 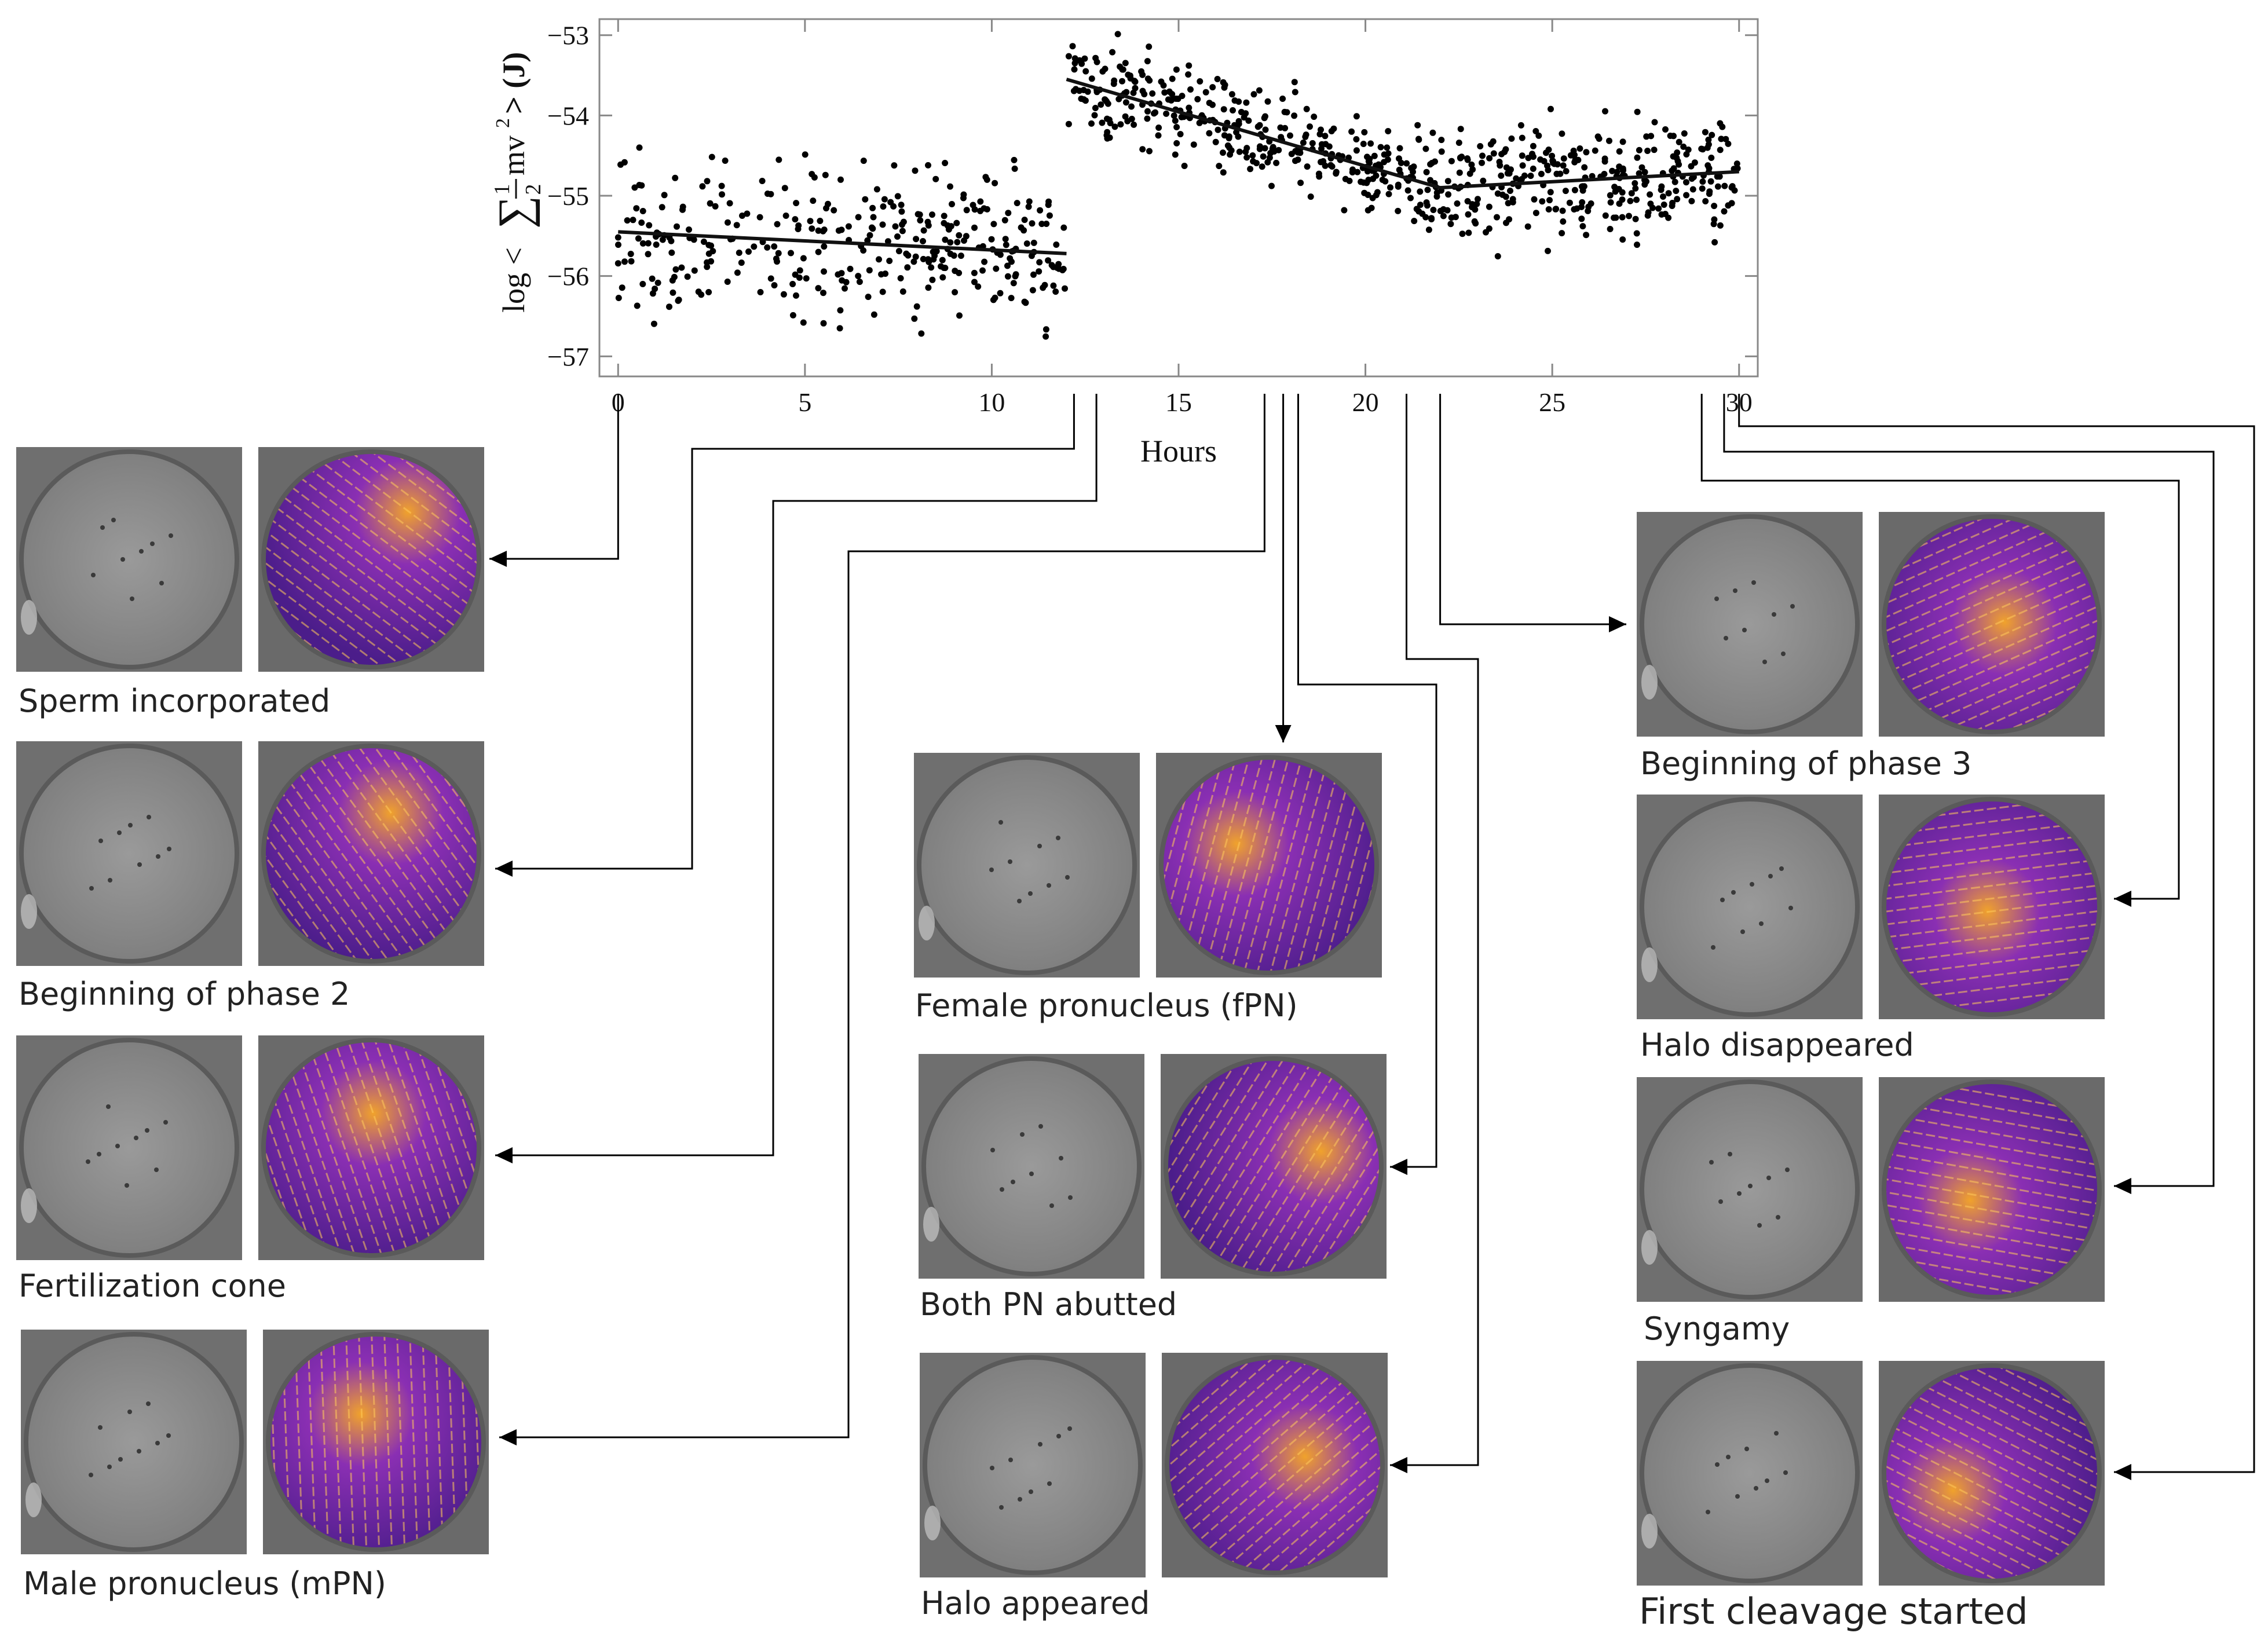 What do you see at coordinates (371, 559) in the screenshot?
I see `flow-vectors` at bounding box center [371, 559].